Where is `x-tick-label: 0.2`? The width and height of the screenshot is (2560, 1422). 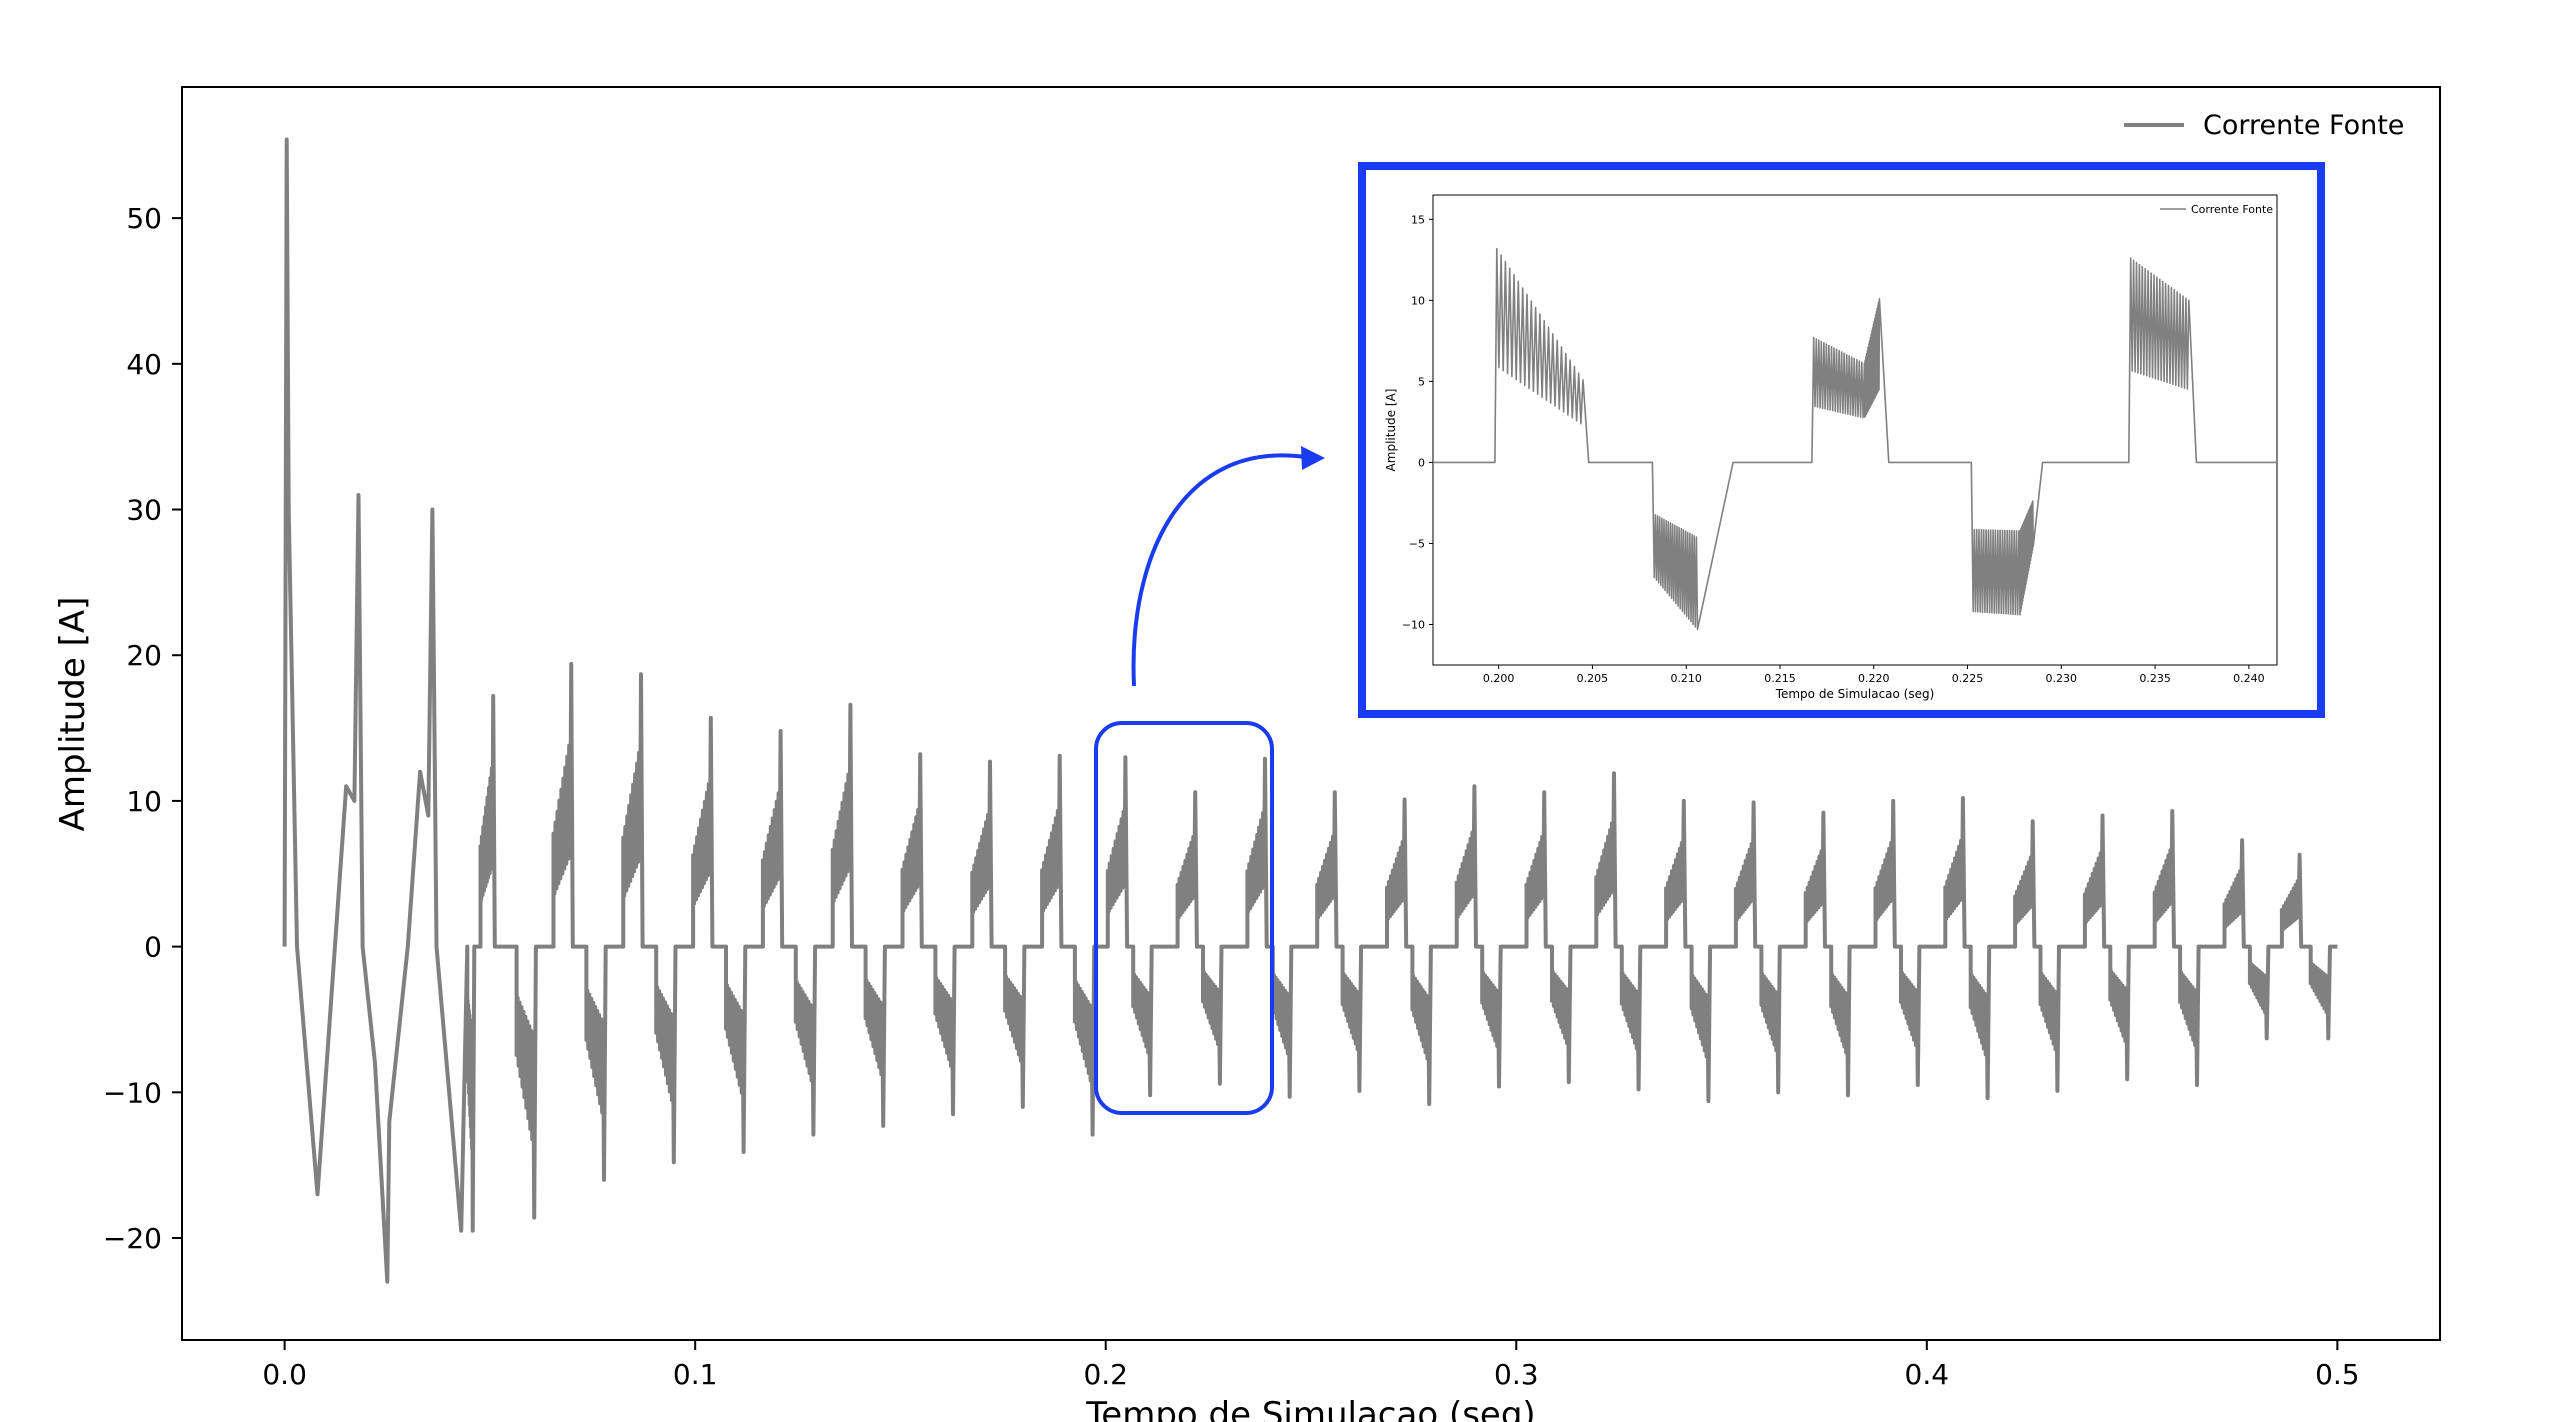 x-tick-label: 0.2 is located at coordinates (1105, 1374).